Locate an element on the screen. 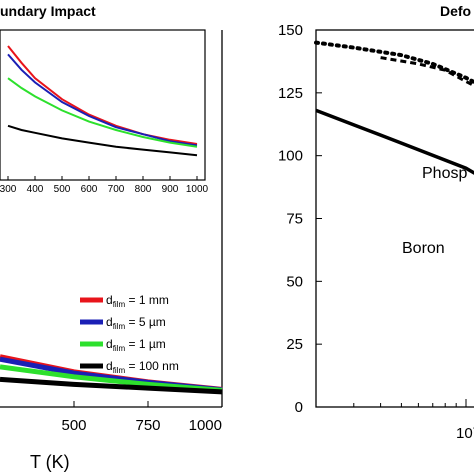 This screenshot has width=474, height=474. right-series-line-dotted is located at coordinates (394, 62).